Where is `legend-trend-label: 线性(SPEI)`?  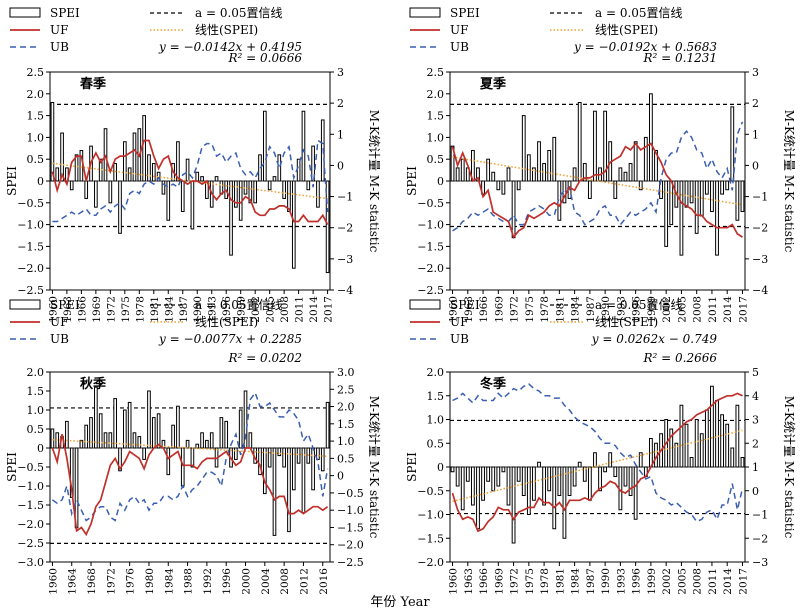 legend-trend-label: 线性(SPEI) is located at coordinates (226, 30).